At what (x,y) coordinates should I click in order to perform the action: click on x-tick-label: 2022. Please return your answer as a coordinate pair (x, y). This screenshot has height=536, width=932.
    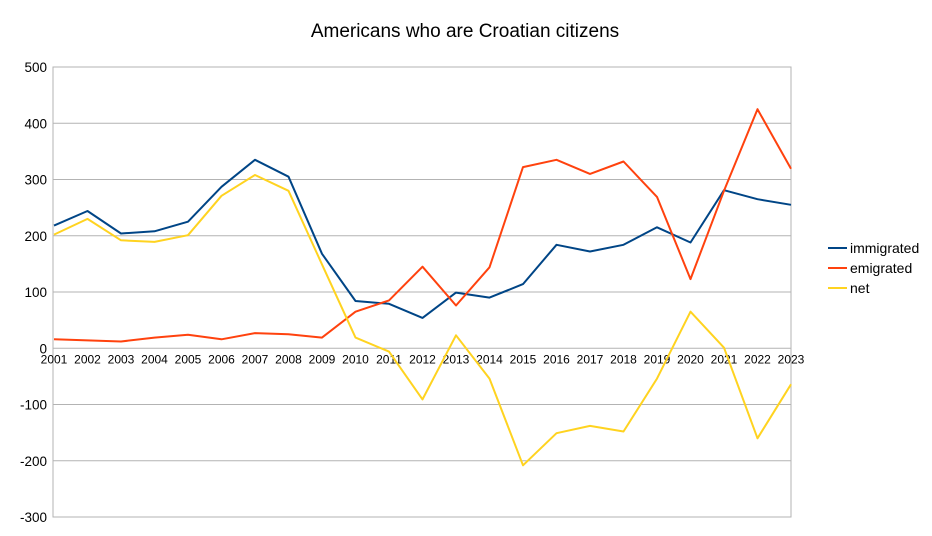
    Looking at the image, I should click on (757, 359).